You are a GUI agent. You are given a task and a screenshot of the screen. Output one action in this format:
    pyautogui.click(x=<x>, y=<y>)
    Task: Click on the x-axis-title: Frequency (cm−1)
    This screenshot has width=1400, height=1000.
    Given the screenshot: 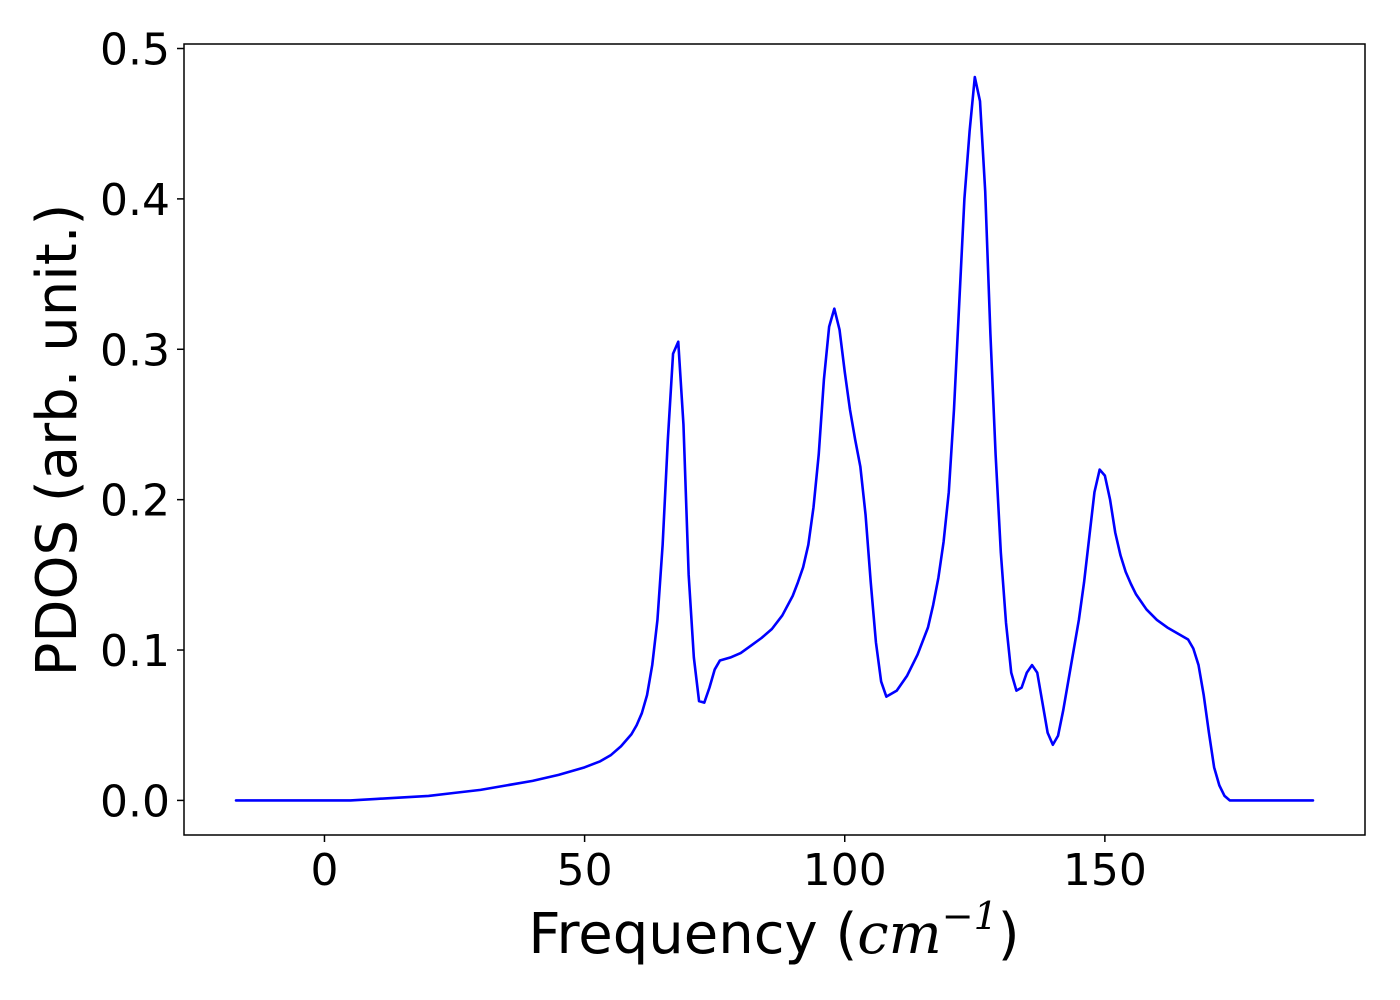 What is the action you would take?
    pyautogui.click(x=773, y=930)
    